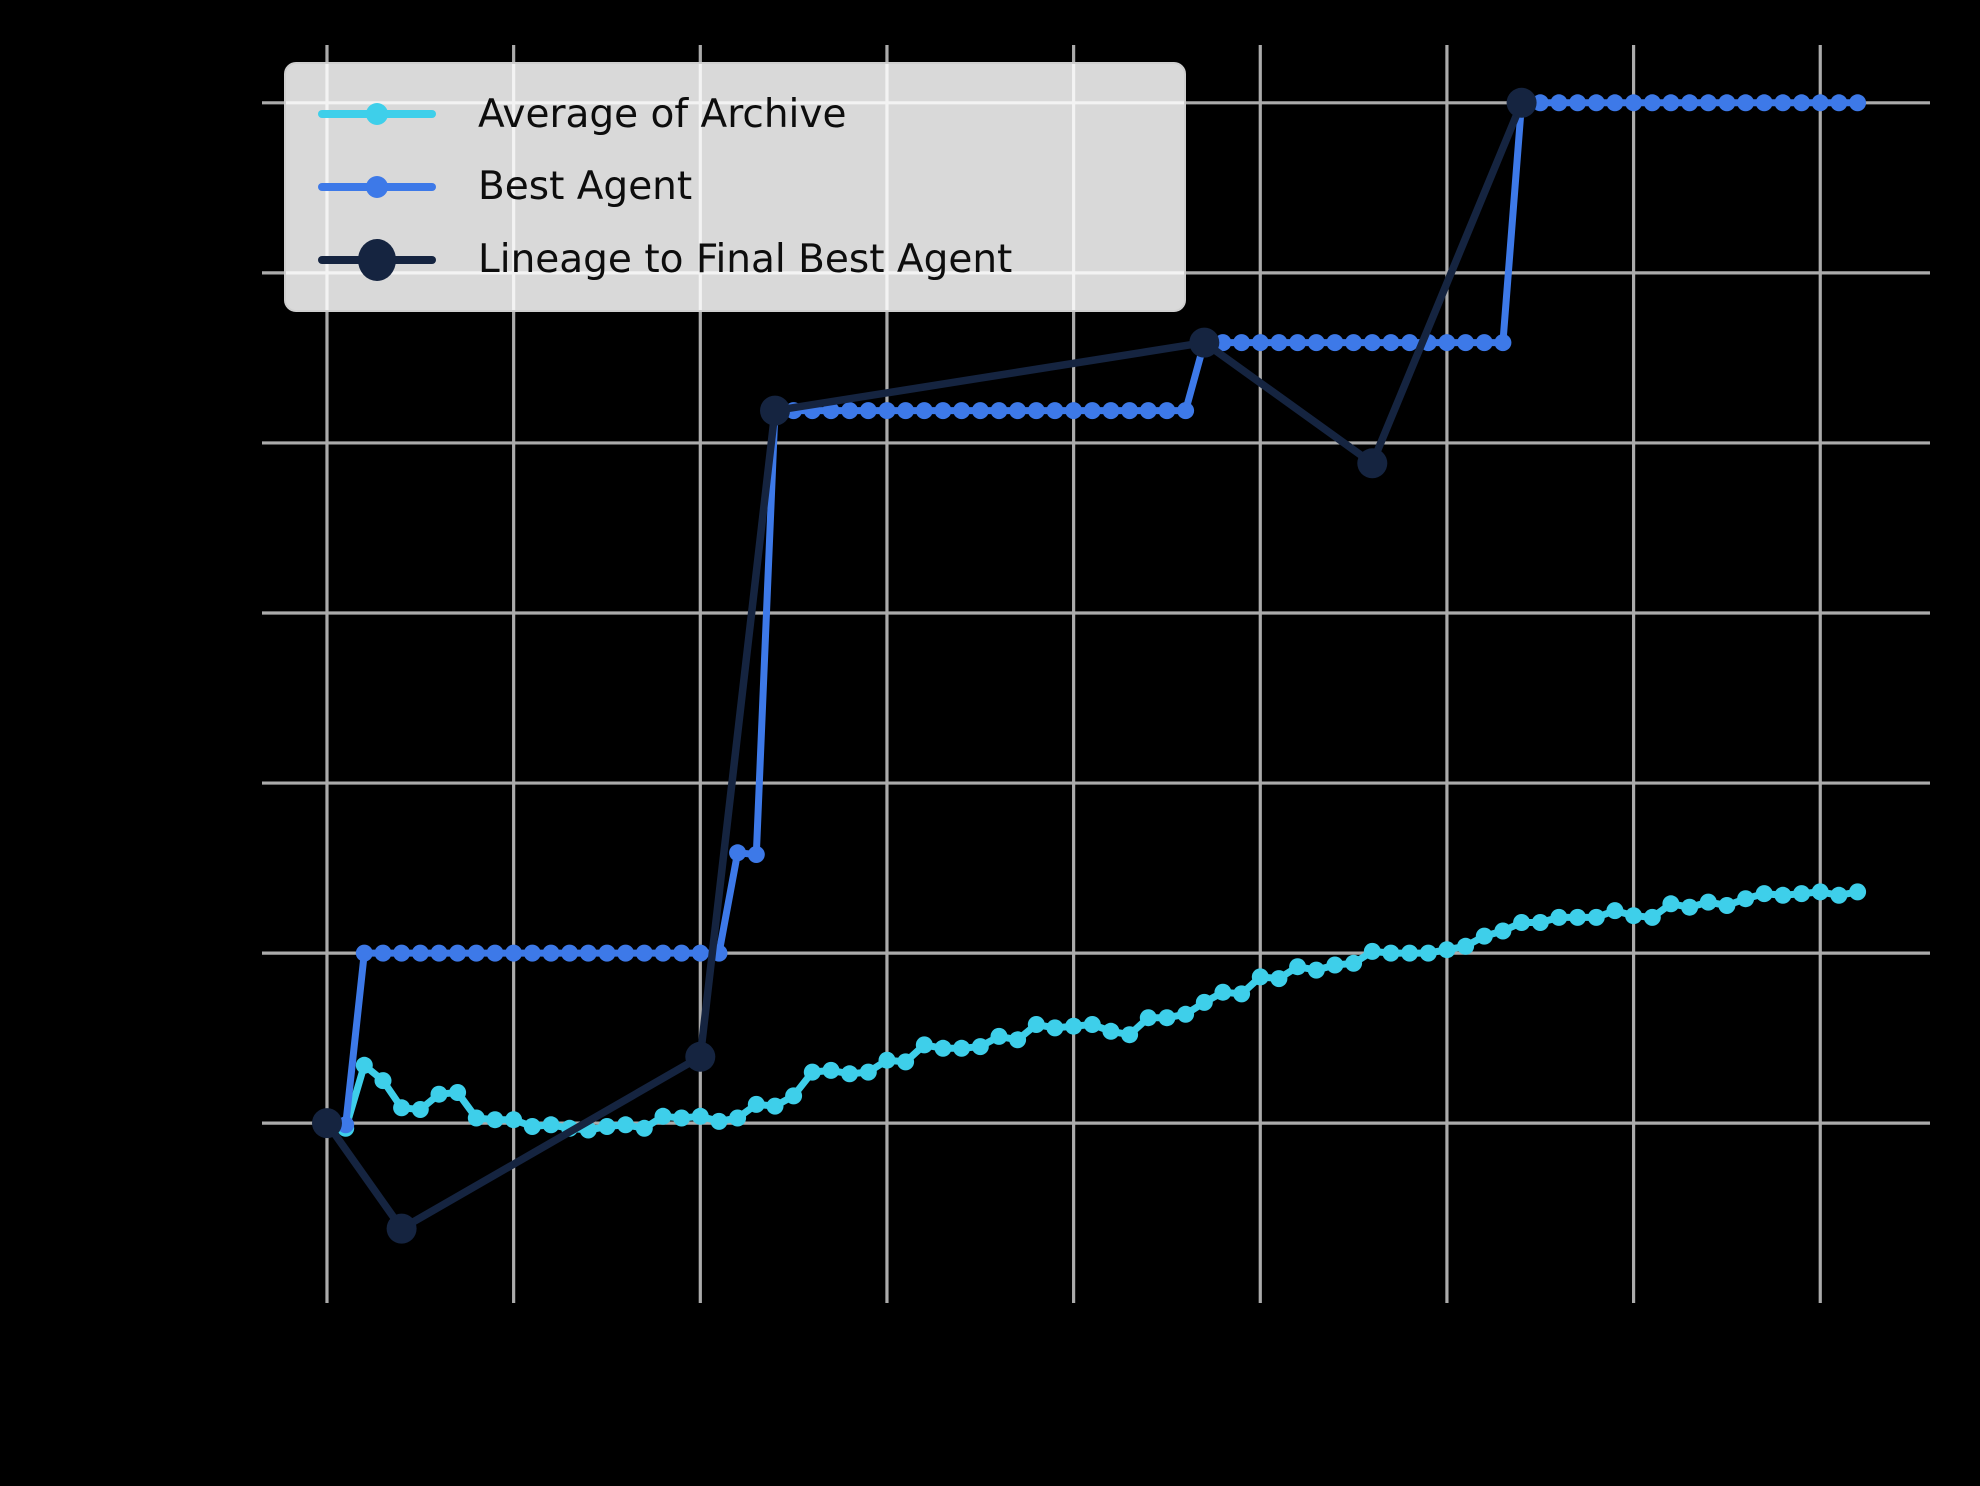  What do you see at coordinates (585, 187) in the screenshot?
I see `legend-label: Best Agent` at bounding box center [585, 187].